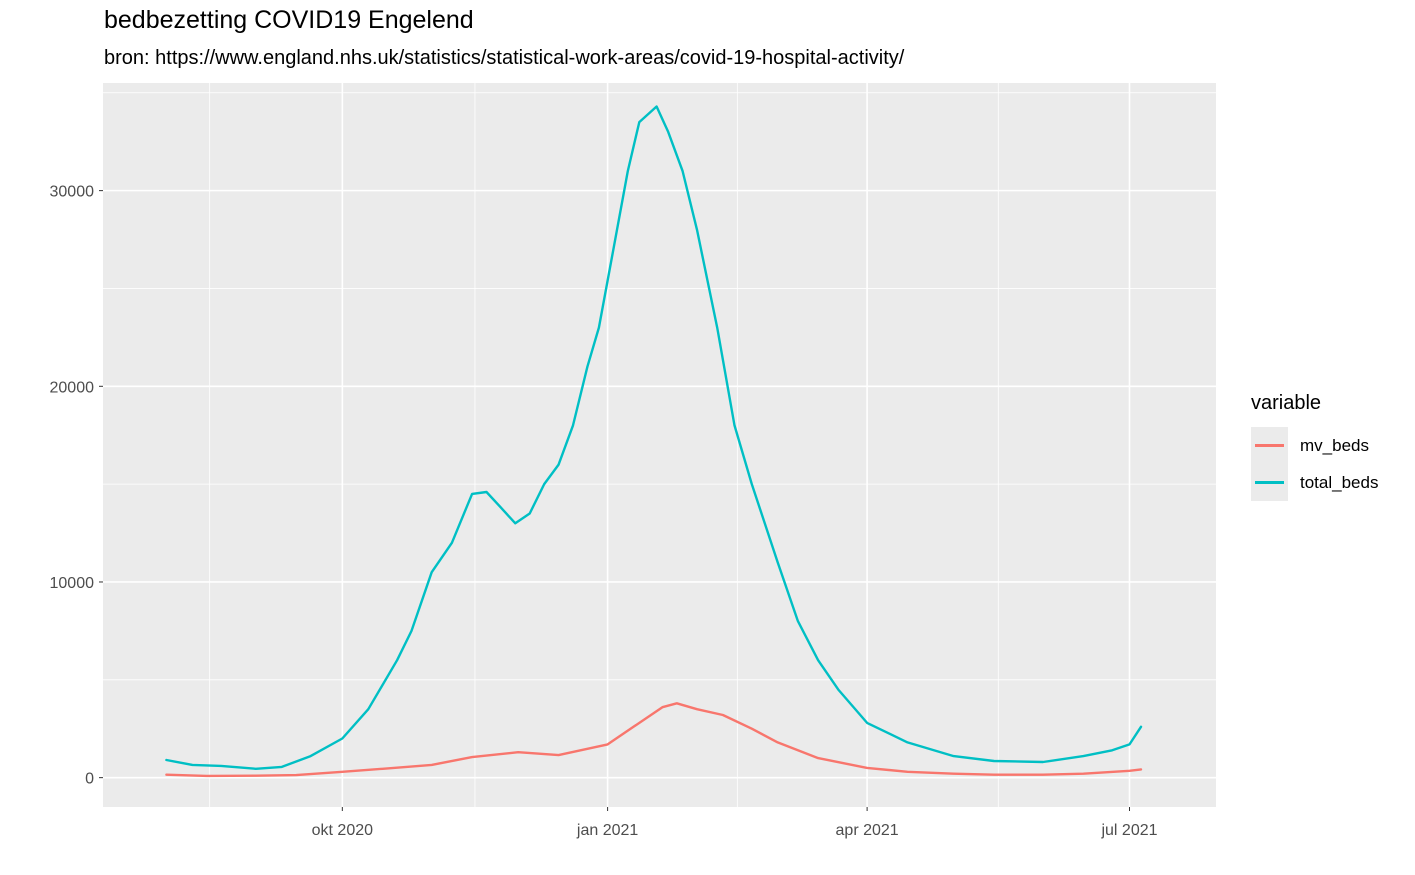  I want to click on legend-swatch-total-beds, so click(1269, 482).